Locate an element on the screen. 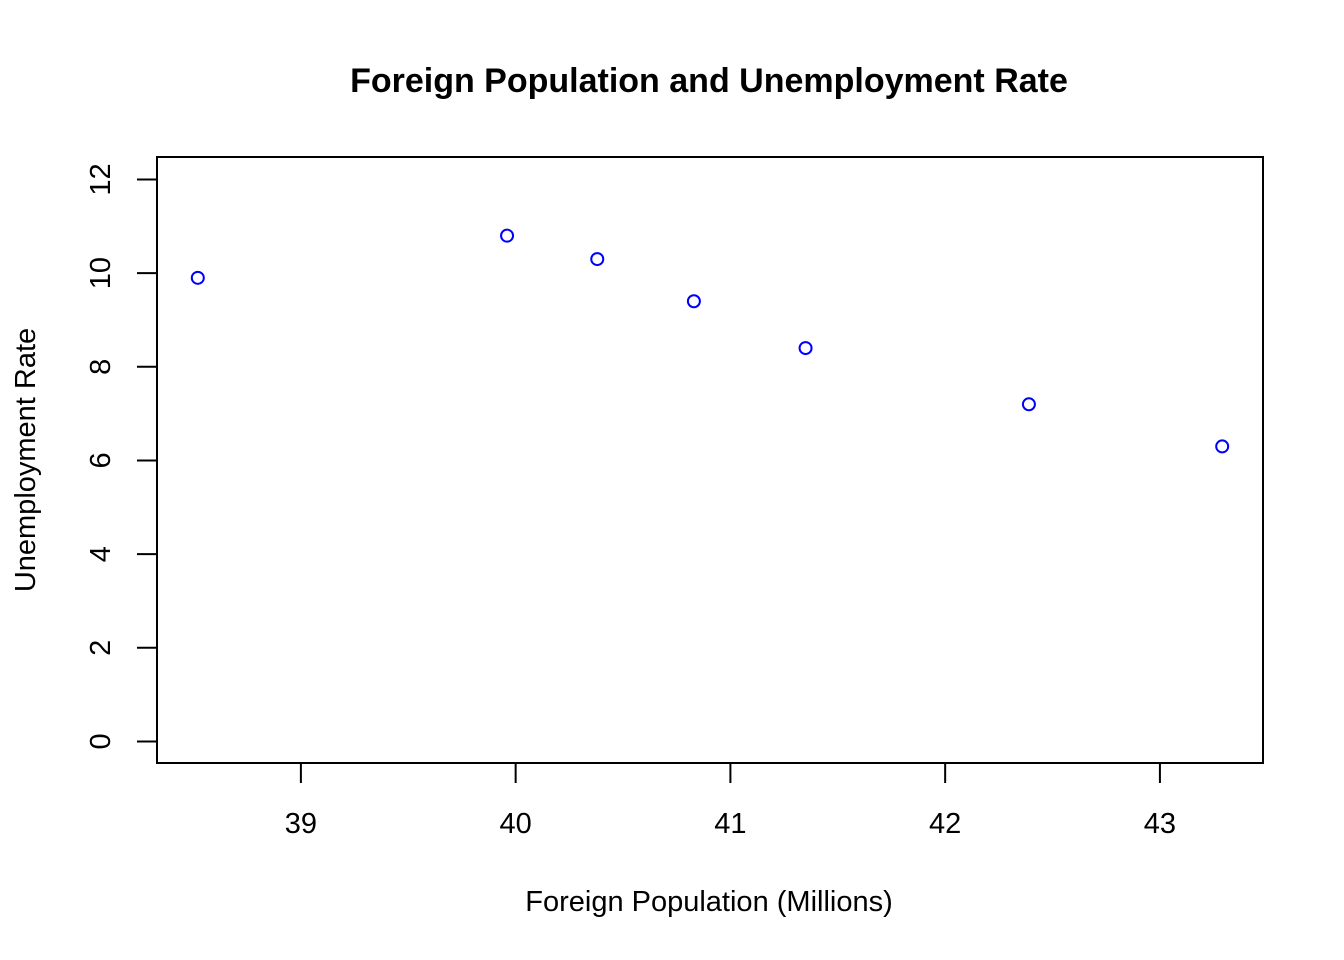  x-tick-label: 41 is located at coordinates (730, 824).